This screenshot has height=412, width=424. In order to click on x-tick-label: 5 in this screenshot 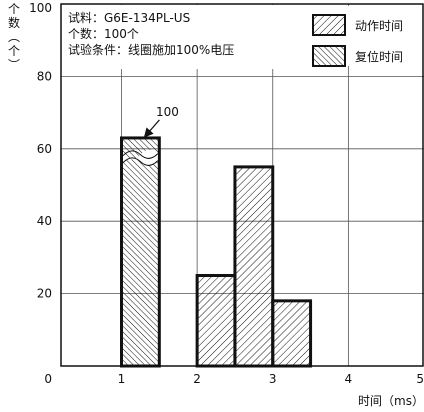, I will do `click(420, 379)`.